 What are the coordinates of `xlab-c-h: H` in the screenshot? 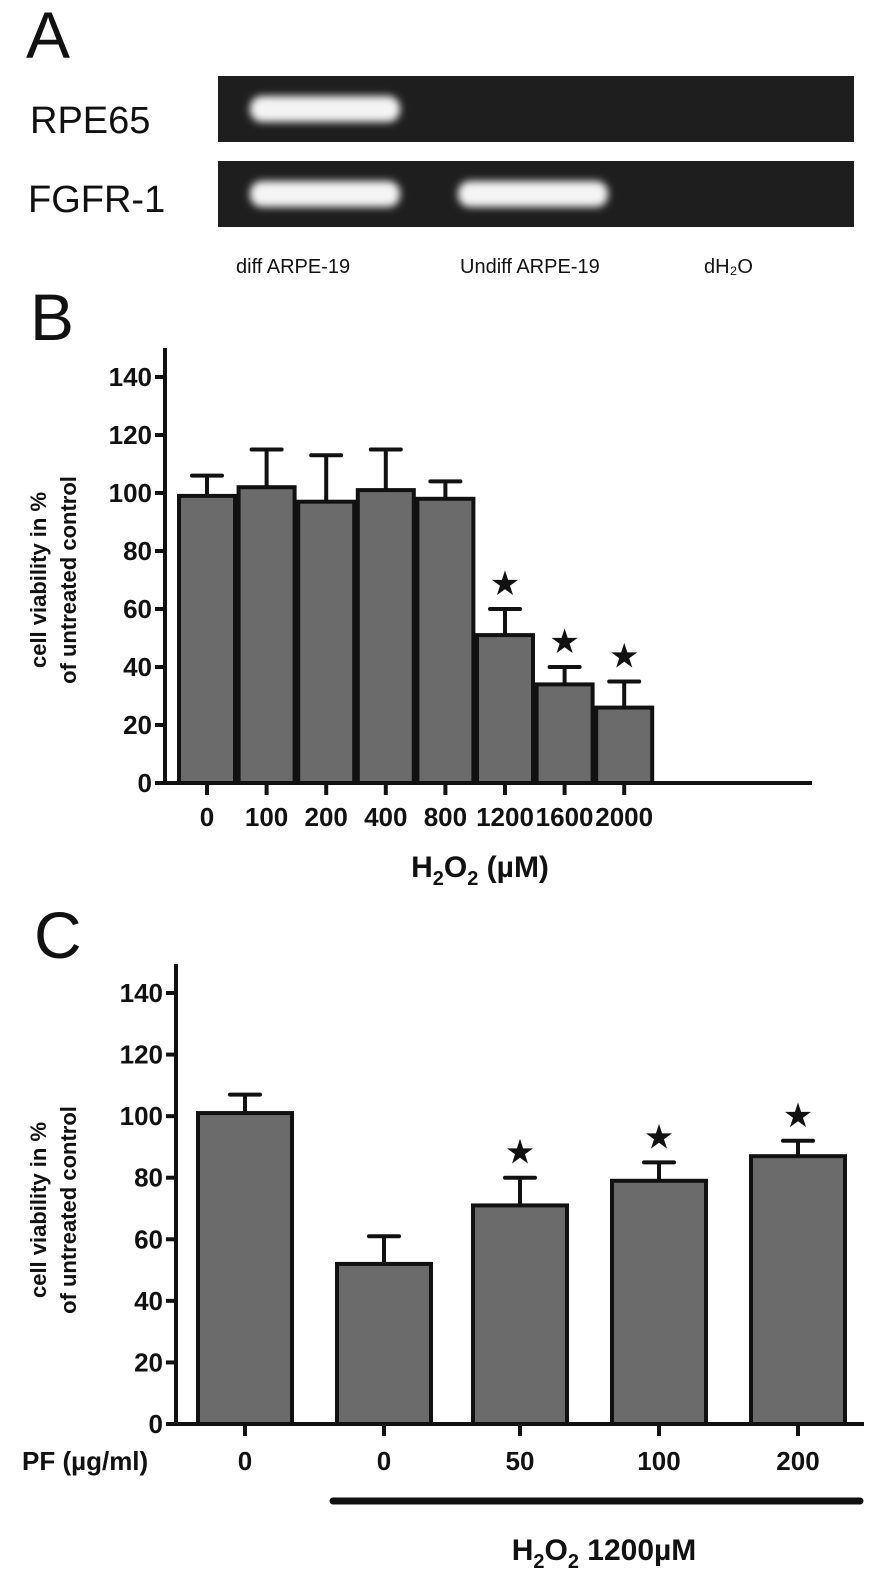 It's located at (523, 1550).